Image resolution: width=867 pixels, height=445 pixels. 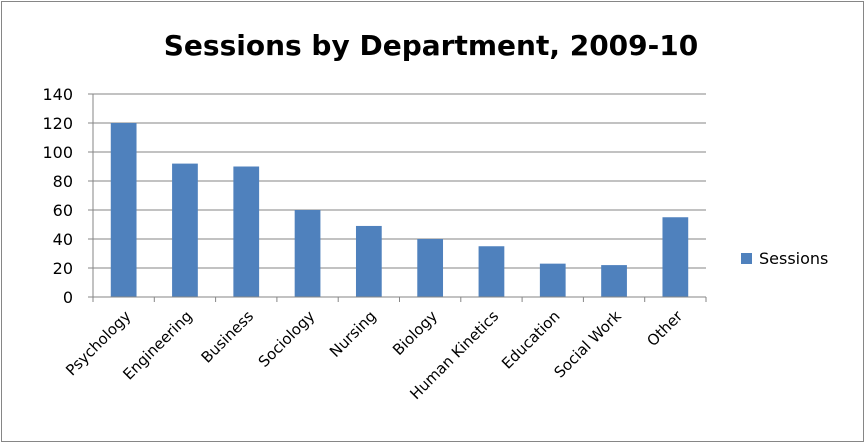 What do you see at coordinates (228, 337) in the screenshot?
I see `x-tick-label: Business` at bounding box center [228, 337].